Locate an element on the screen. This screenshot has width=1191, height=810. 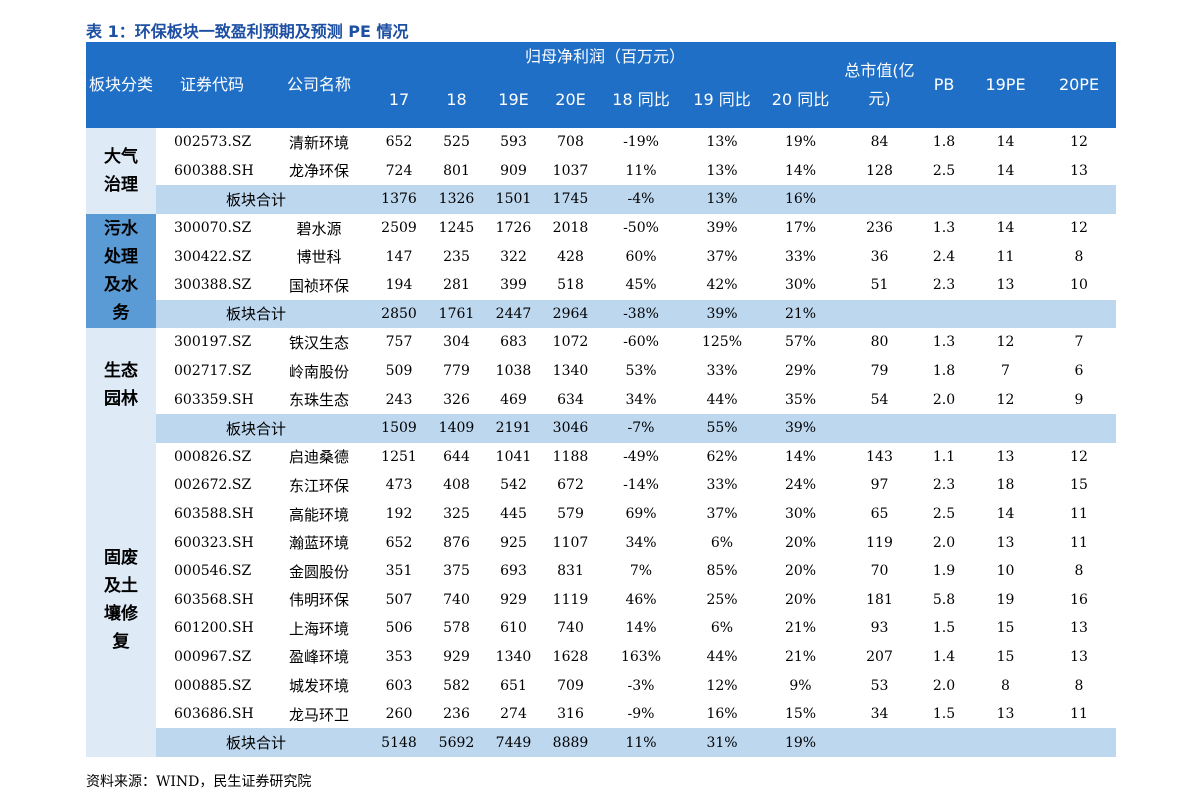
table-cell: 14% is located at coordinates (641, 628).